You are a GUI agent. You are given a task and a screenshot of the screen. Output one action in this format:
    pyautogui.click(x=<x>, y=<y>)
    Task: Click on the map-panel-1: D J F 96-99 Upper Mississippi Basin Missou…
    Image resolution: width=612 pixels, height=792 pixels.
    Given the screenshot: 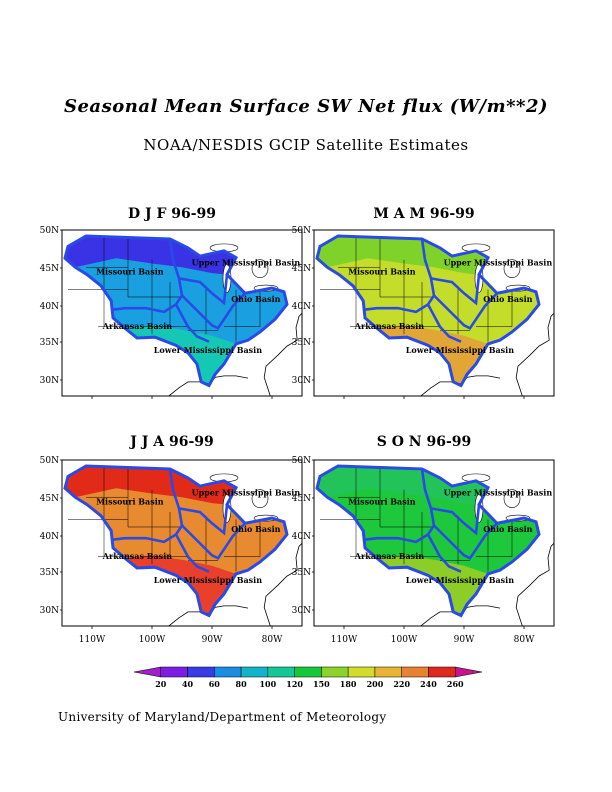 What is the action you would take?
    pyautogui.click(x=171, y=302)
    